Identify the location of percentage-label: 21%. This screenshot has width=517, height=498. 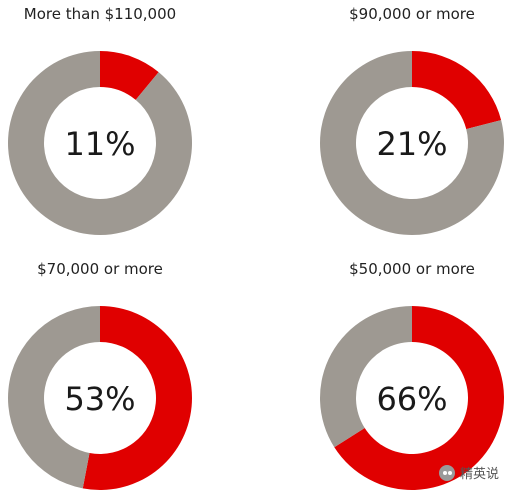
(411, 144).